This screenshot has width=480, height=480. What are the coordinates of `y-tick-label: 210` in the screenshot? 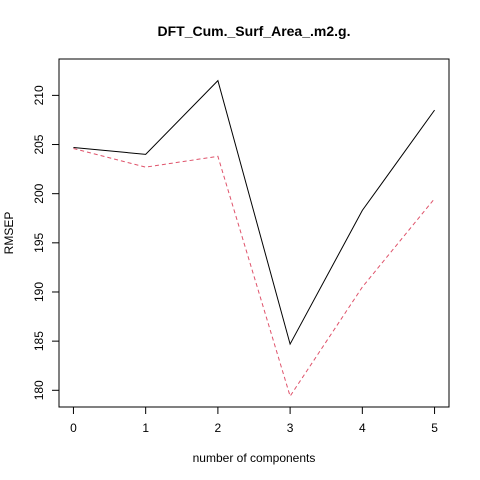 It's located at (39, 95).